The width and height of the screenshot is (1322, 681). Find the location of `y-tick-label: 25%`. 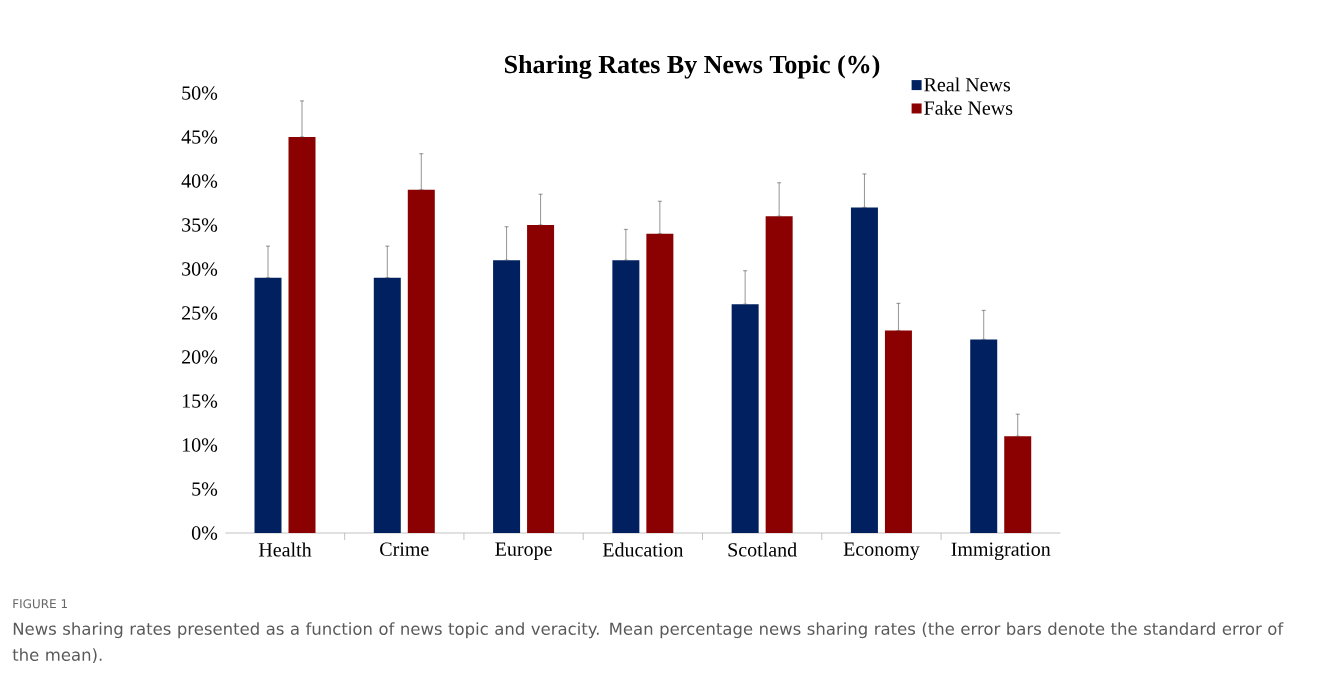

y-tick-label: 25% is located at coordinates (200, 313).